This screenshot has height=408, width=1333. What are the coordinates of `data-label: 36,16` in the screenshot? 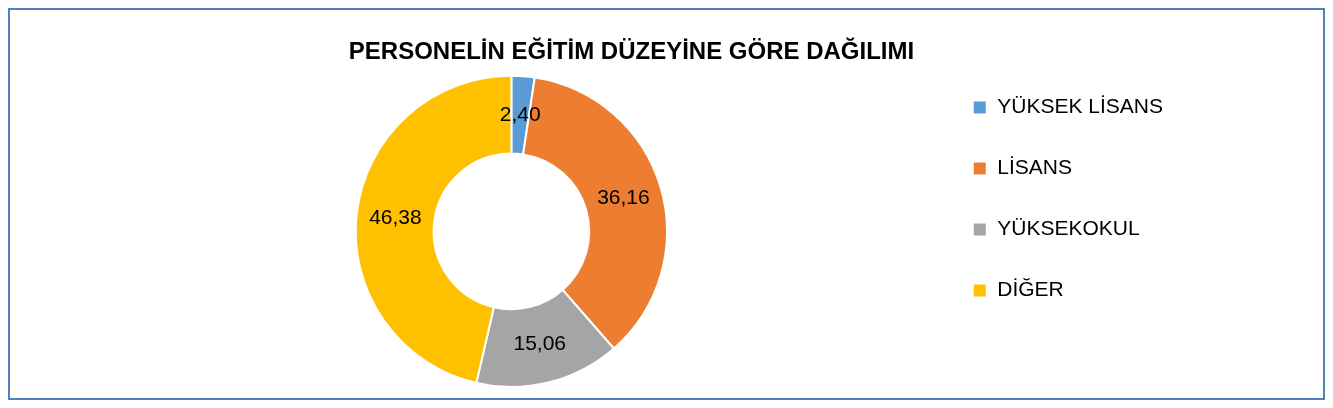 It's located at (623, 197).